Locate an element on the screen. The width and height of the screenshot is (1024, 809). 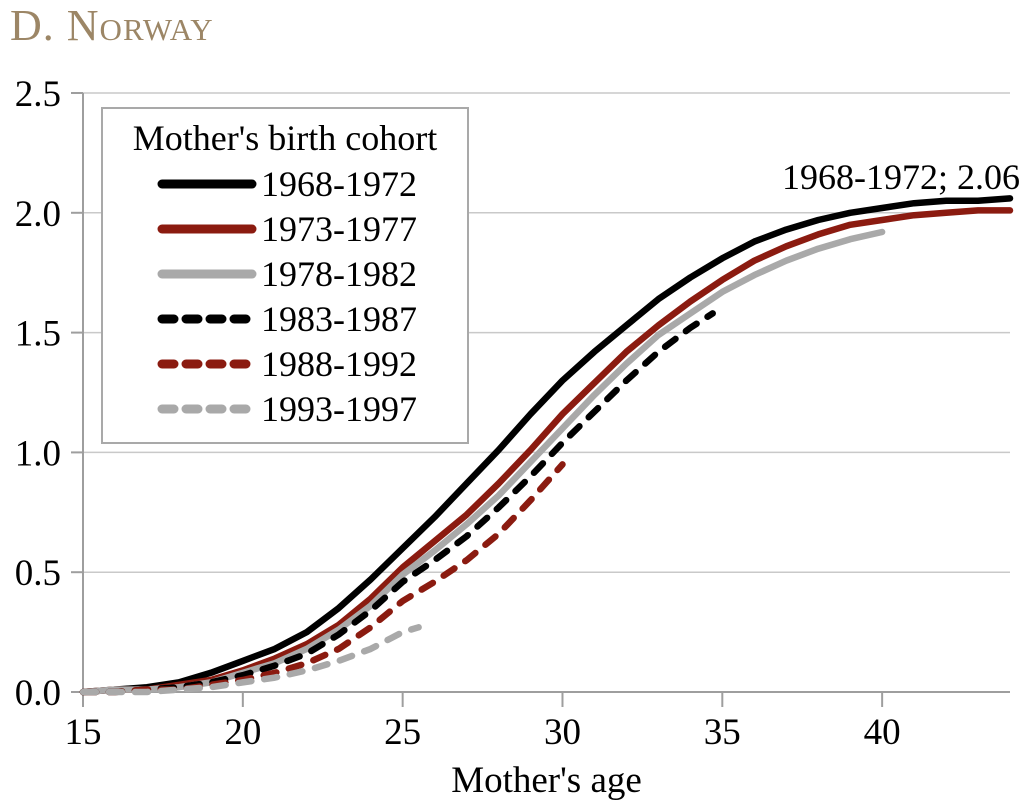
legend-item-1968-1972: 1968-1972 is located at coordinates (285, 184).